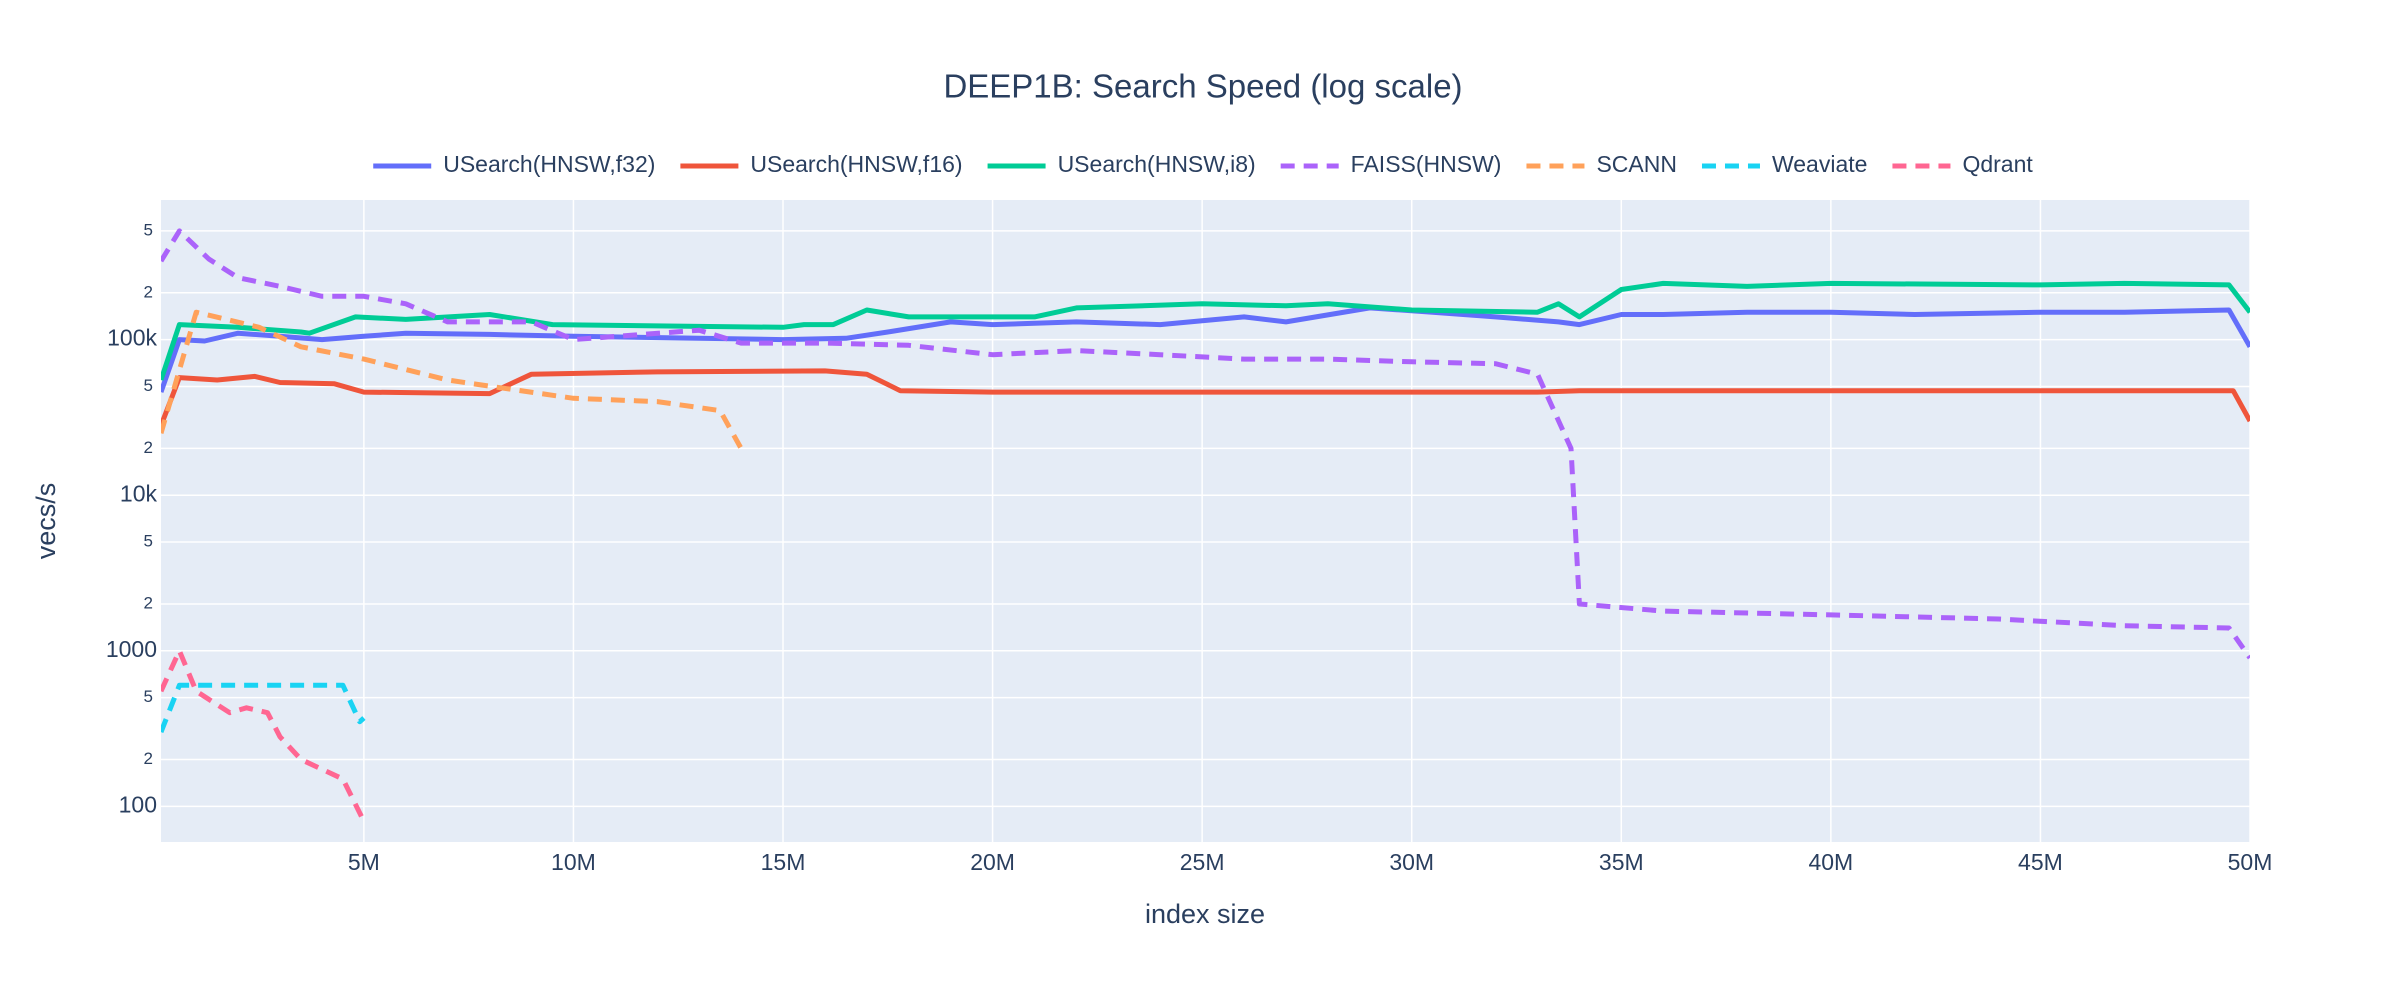 The image size is (2400, 1000). What do you see at coordinates (364, 862) in the screenshot?
I see `x-tick-label: 5M` at bounding box center [364, 862].